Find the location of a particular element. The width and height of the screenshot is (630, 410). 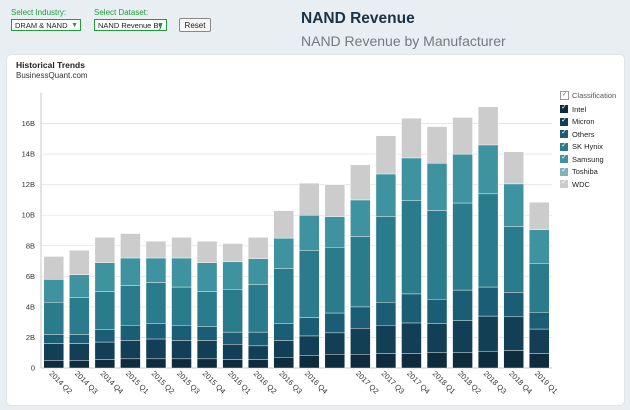

legend-item: ✓ Toshiba is located at coordinates (588, 172).